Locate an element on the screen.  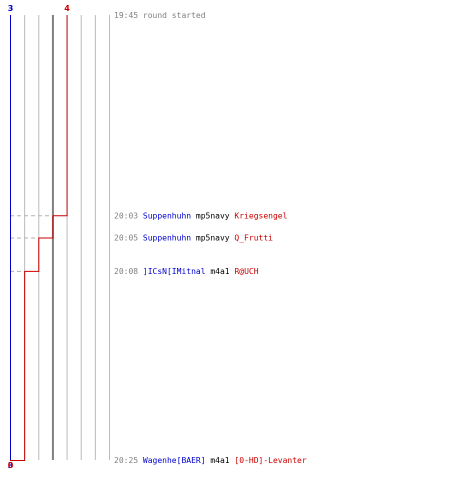
red-count-bottom: 0 is located at coordinates (11, 465).